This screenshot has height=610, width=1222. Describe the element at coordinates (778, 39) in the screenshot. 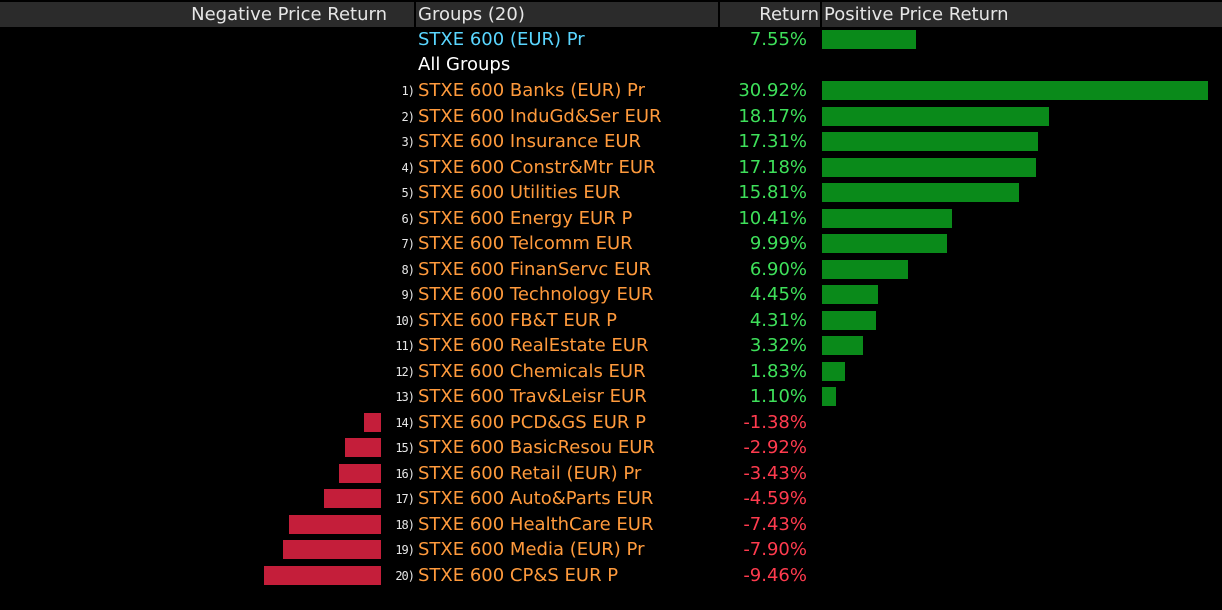

I see `benchmark-return: 7.55%` at that location.